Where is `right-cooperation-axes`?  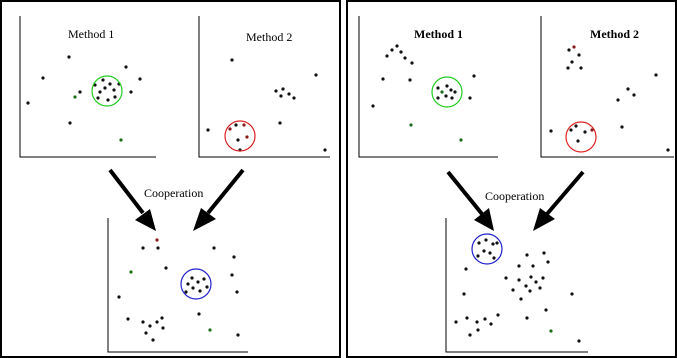 right-cooperation-axes is located at coordinates (516, 285).